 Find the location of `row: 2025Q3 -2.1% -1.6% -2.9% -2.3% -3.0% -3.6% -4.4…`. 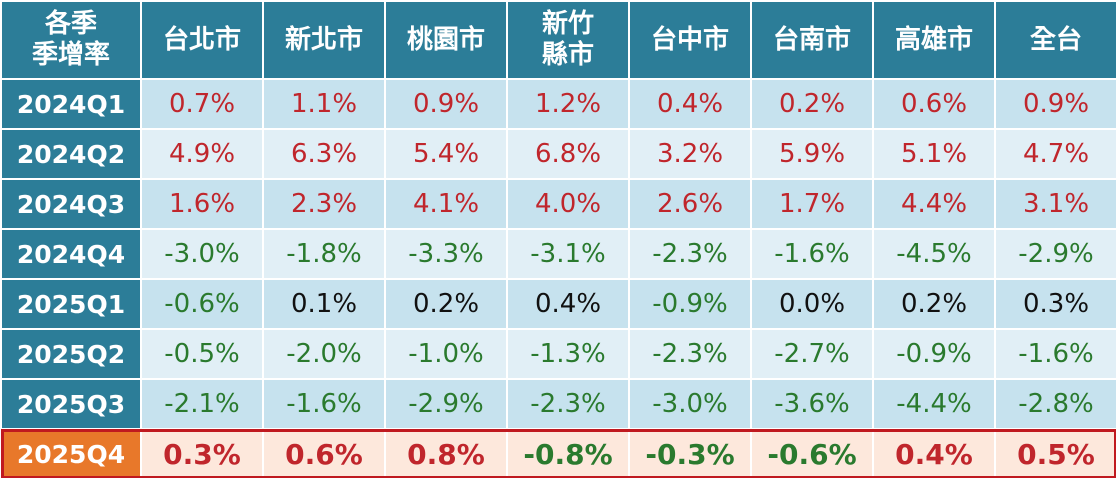

row: 2025Q3 -2.1% -1.6% -2.9% -2.3% -3.0% -3.6% -4.4… is located at coordinates (558, 404).